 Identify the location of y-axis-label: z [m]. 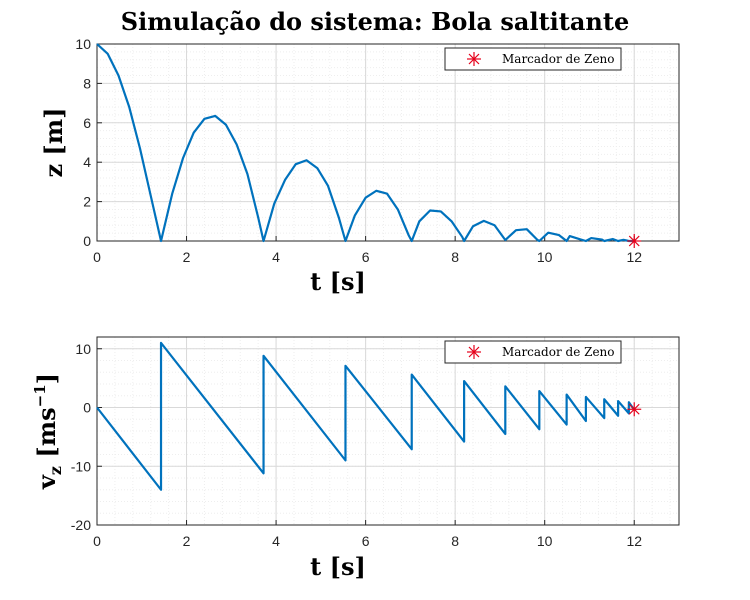
(53, 142).